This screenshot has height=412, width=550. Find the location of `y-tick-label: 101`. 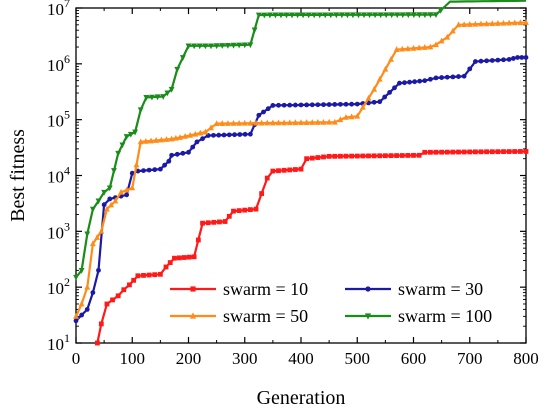

y-tick-label: 101 is located at coordinates (58, 342).